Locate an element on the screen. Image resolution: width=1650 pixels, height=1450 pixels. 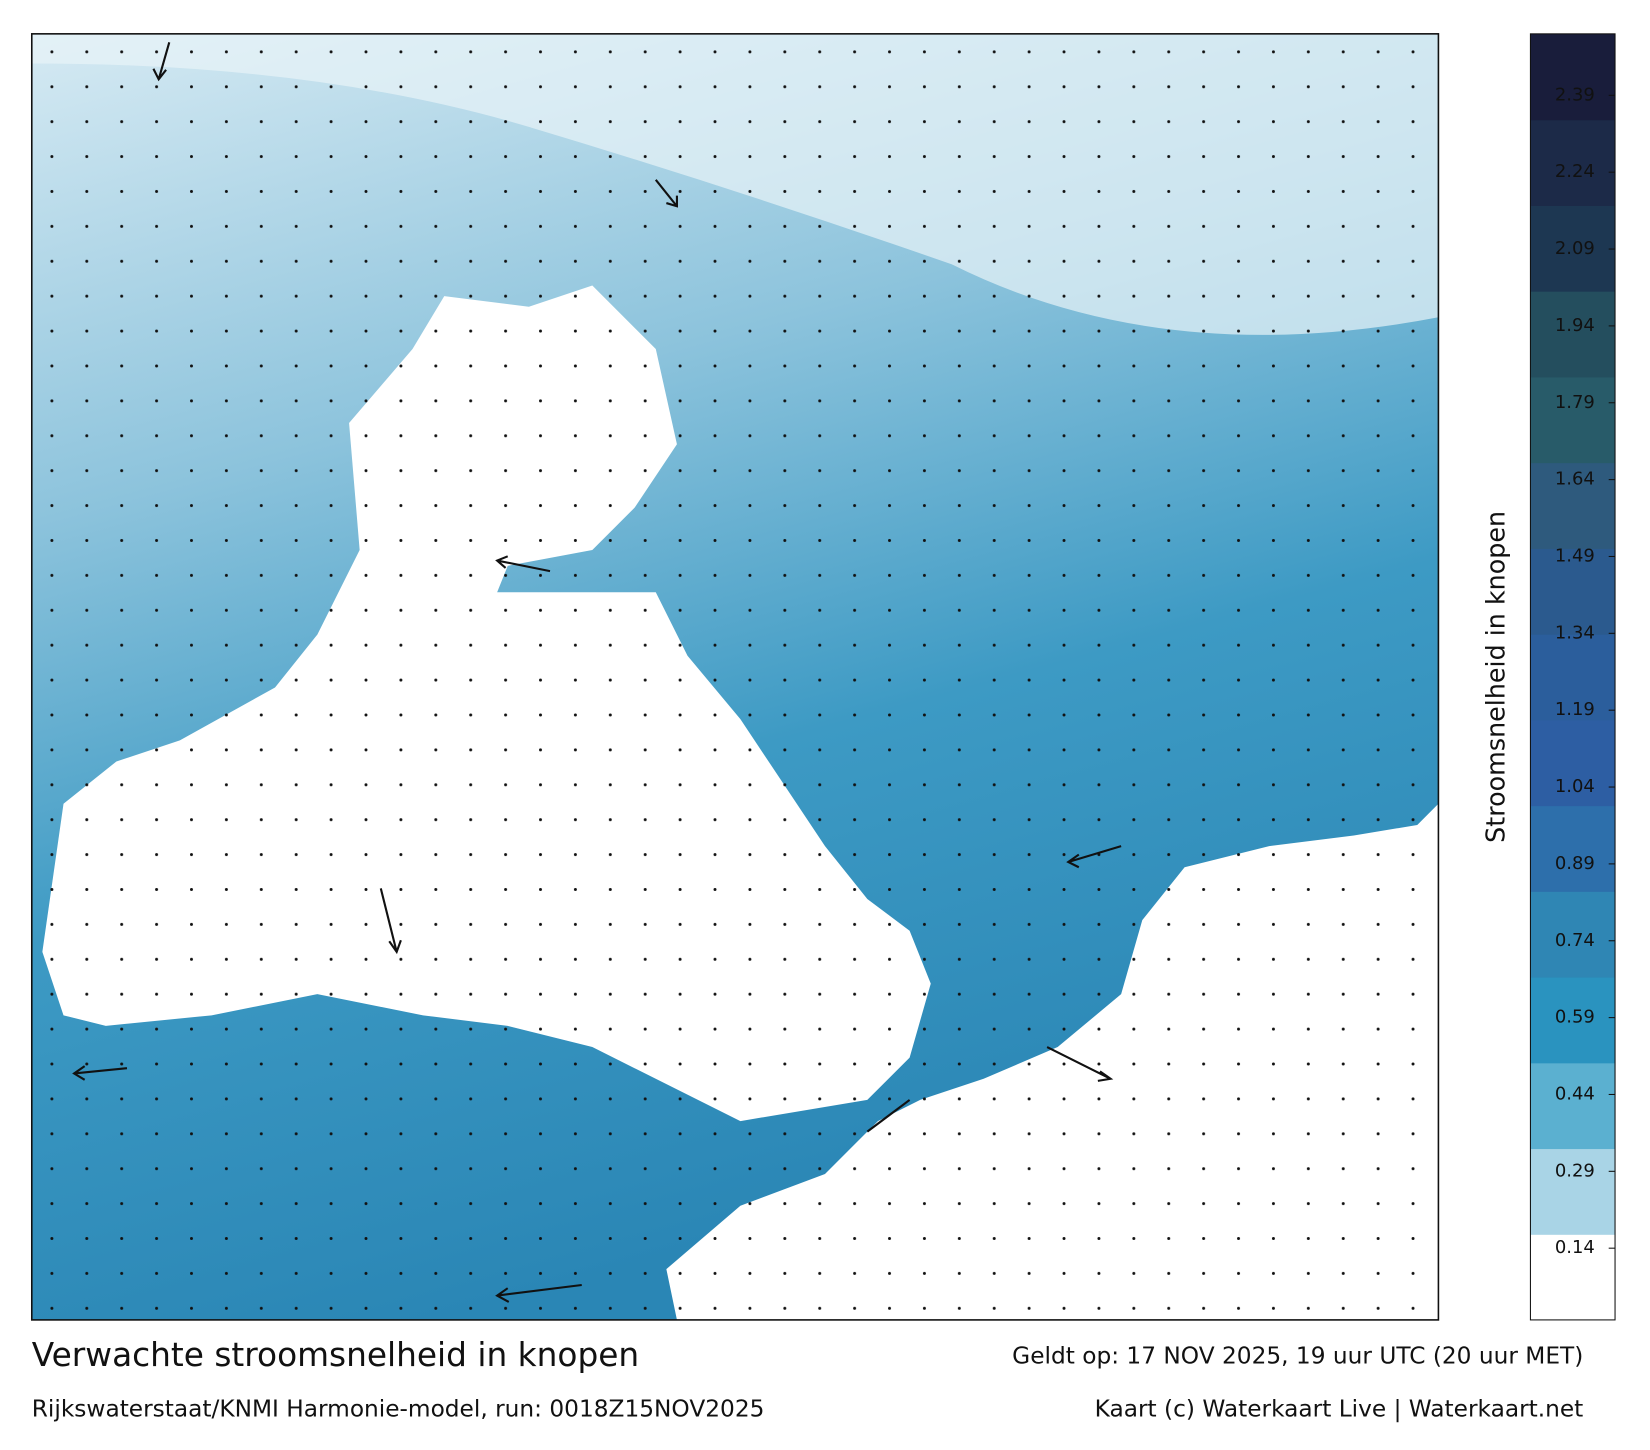
colorbar-tick-label: 0.59 is located at coordinates (1575, 1017).